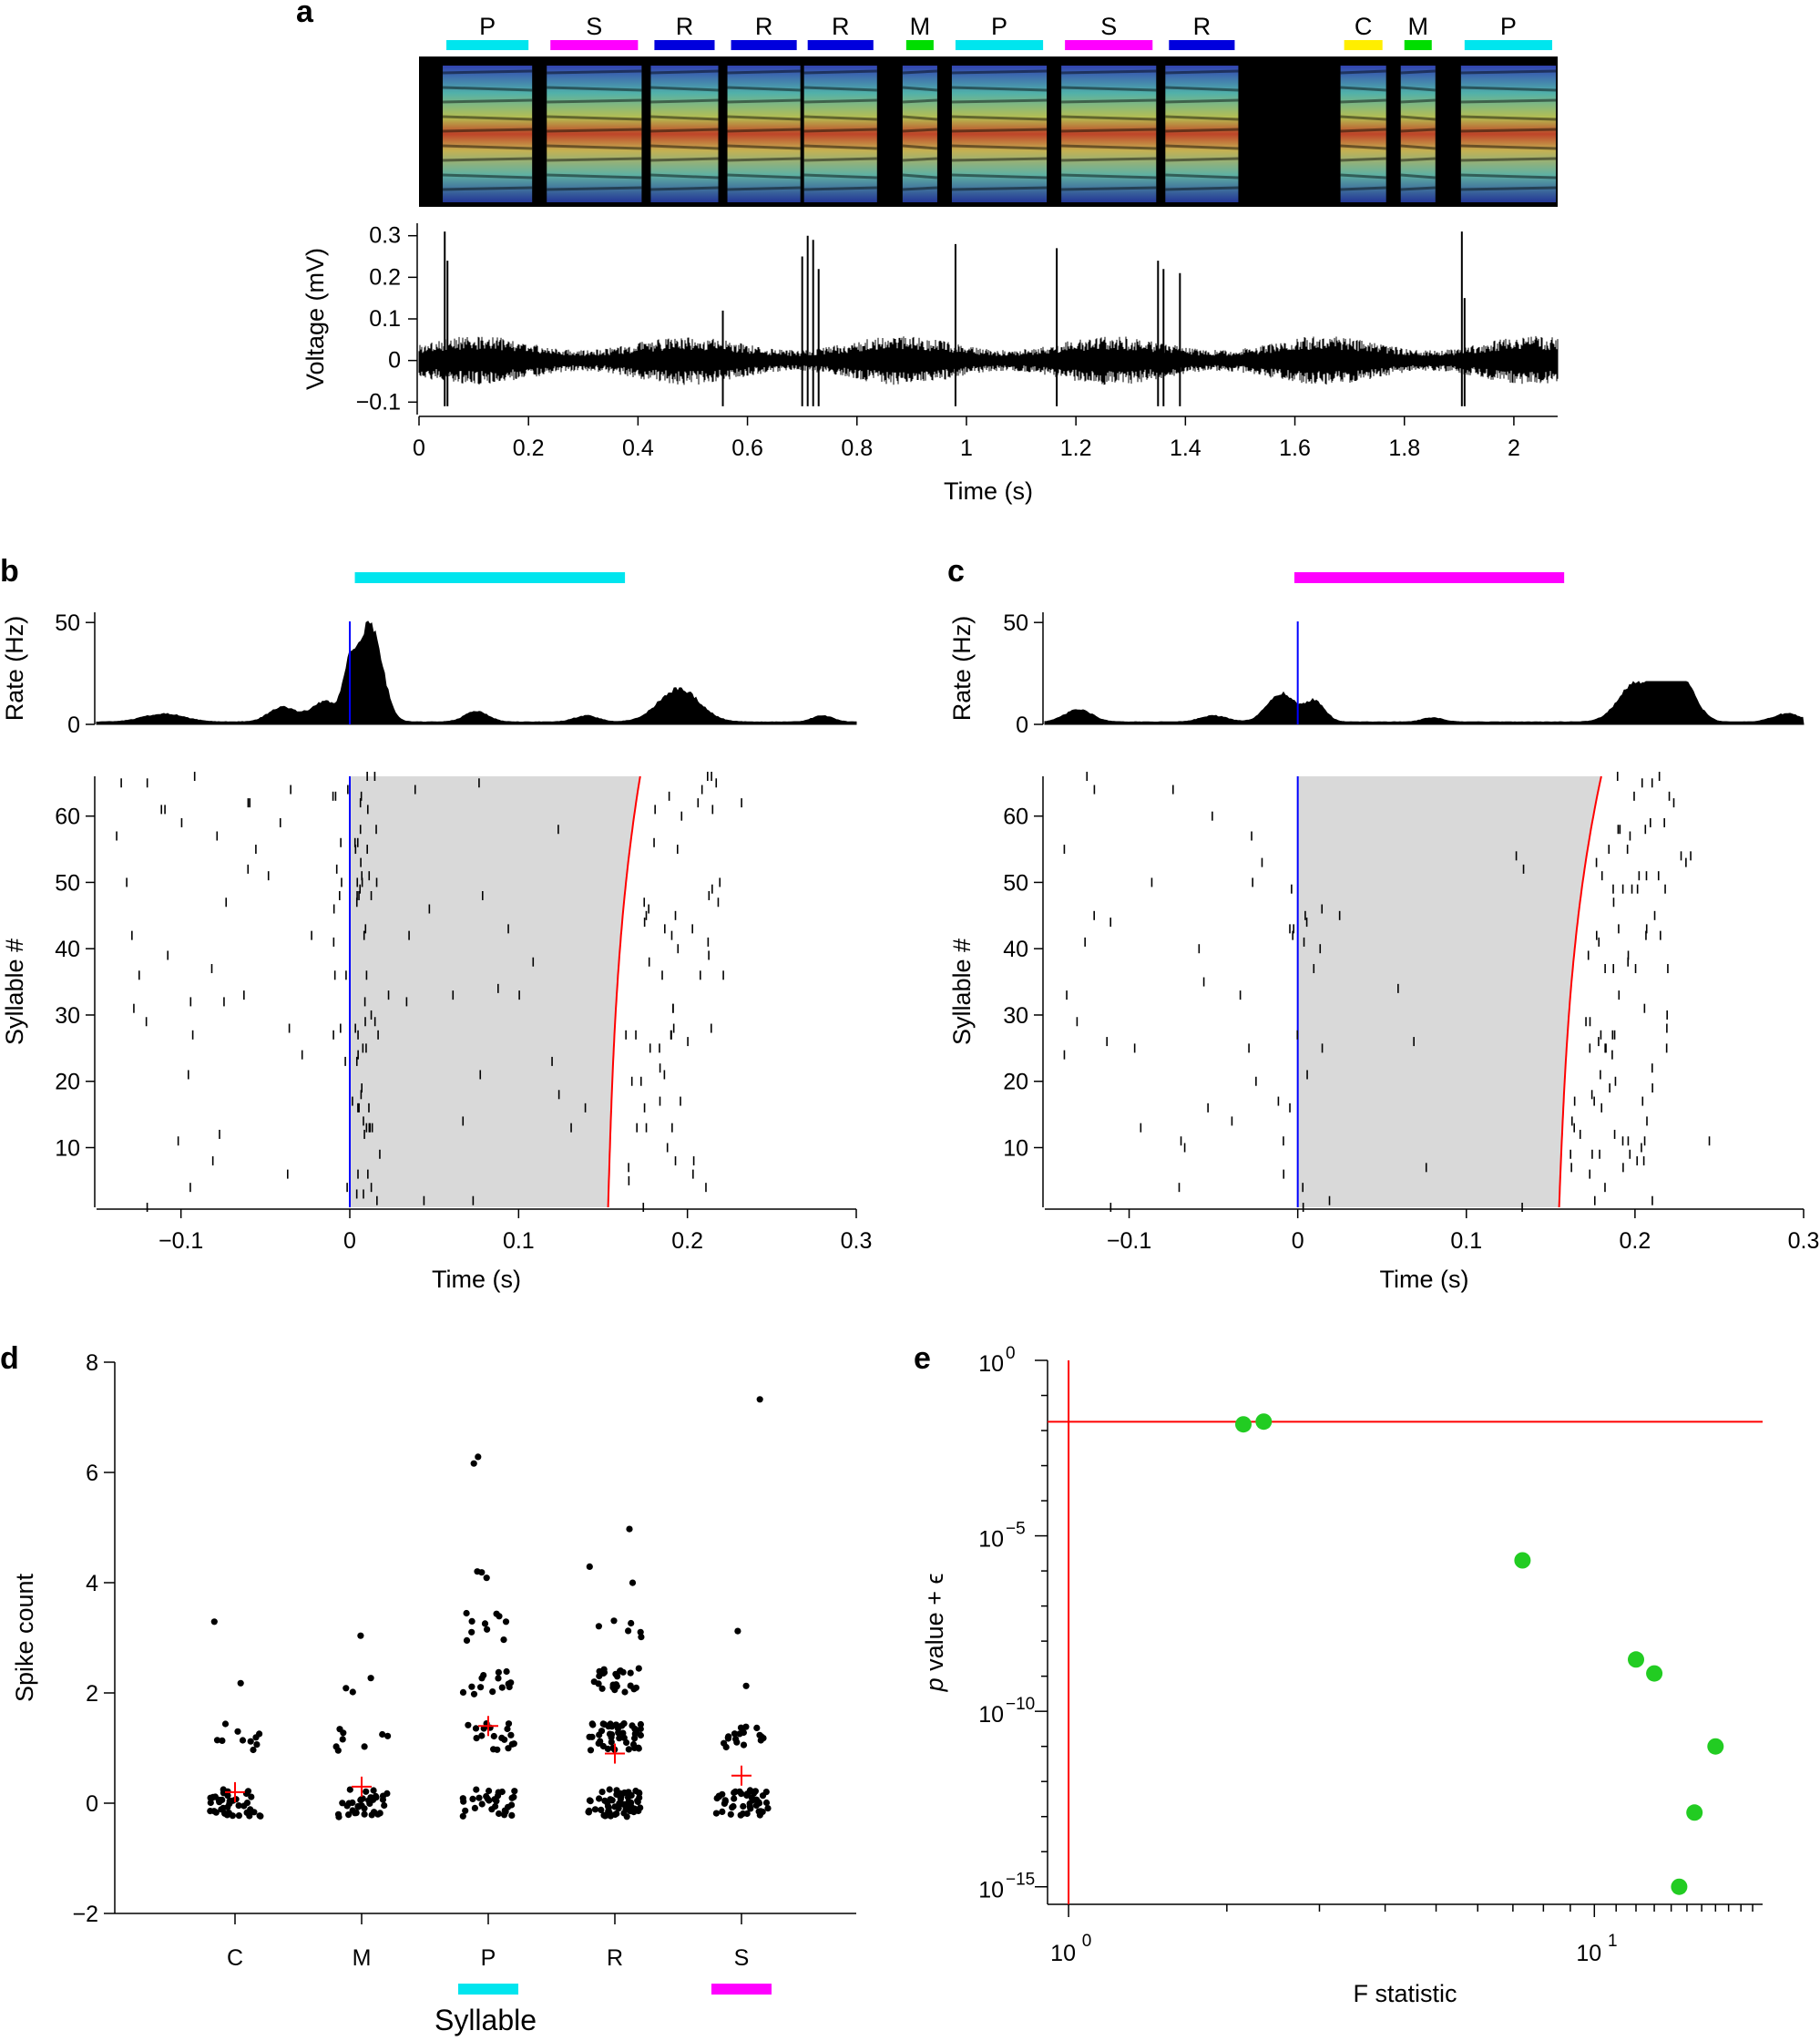 The width and height of the screenshot is (1820, 2041). I want to click on spectrogram-syllable, so click(764, 134).